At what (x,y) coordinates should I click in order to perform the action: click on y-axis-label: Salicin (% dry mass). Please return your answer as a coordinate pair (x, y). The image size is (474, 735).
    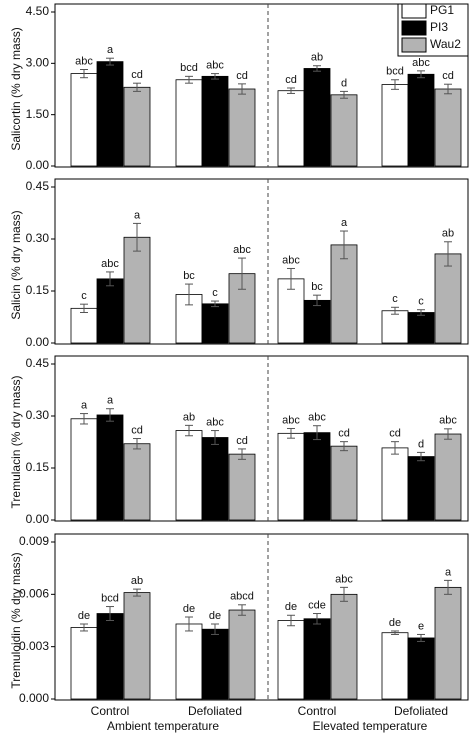
    Looking at the image, I should click on (16, 264).